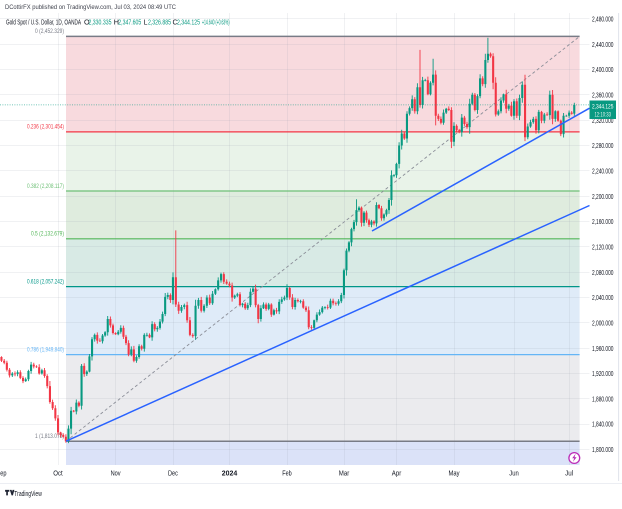  What do you see at coordinates (603, 425) in the screenshot?
I see `svg-text: 1,840.000` at bounding box center [603, 425].